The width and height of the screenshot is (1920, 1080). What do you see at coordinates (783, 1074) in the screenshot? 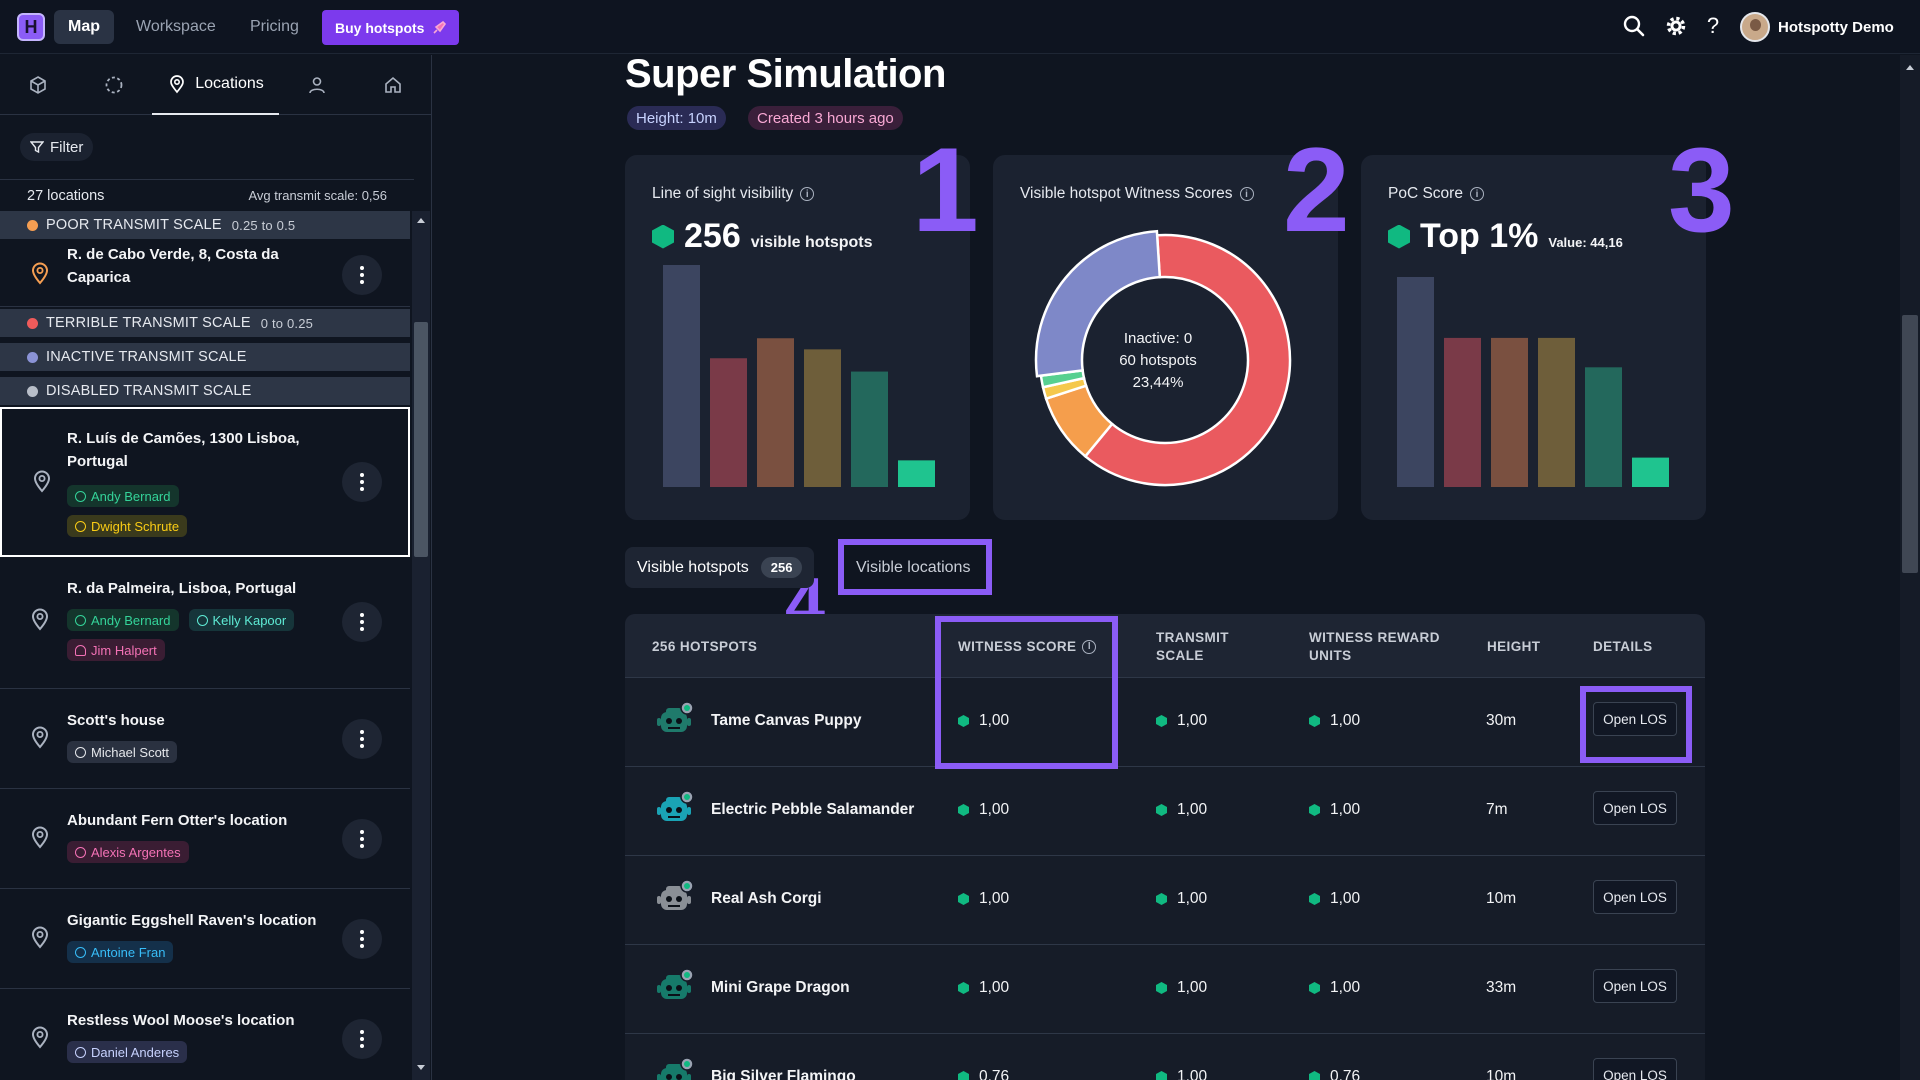
I see `hotspot-name: Big Silver Flamingo` at bounding box center [783, 1074].